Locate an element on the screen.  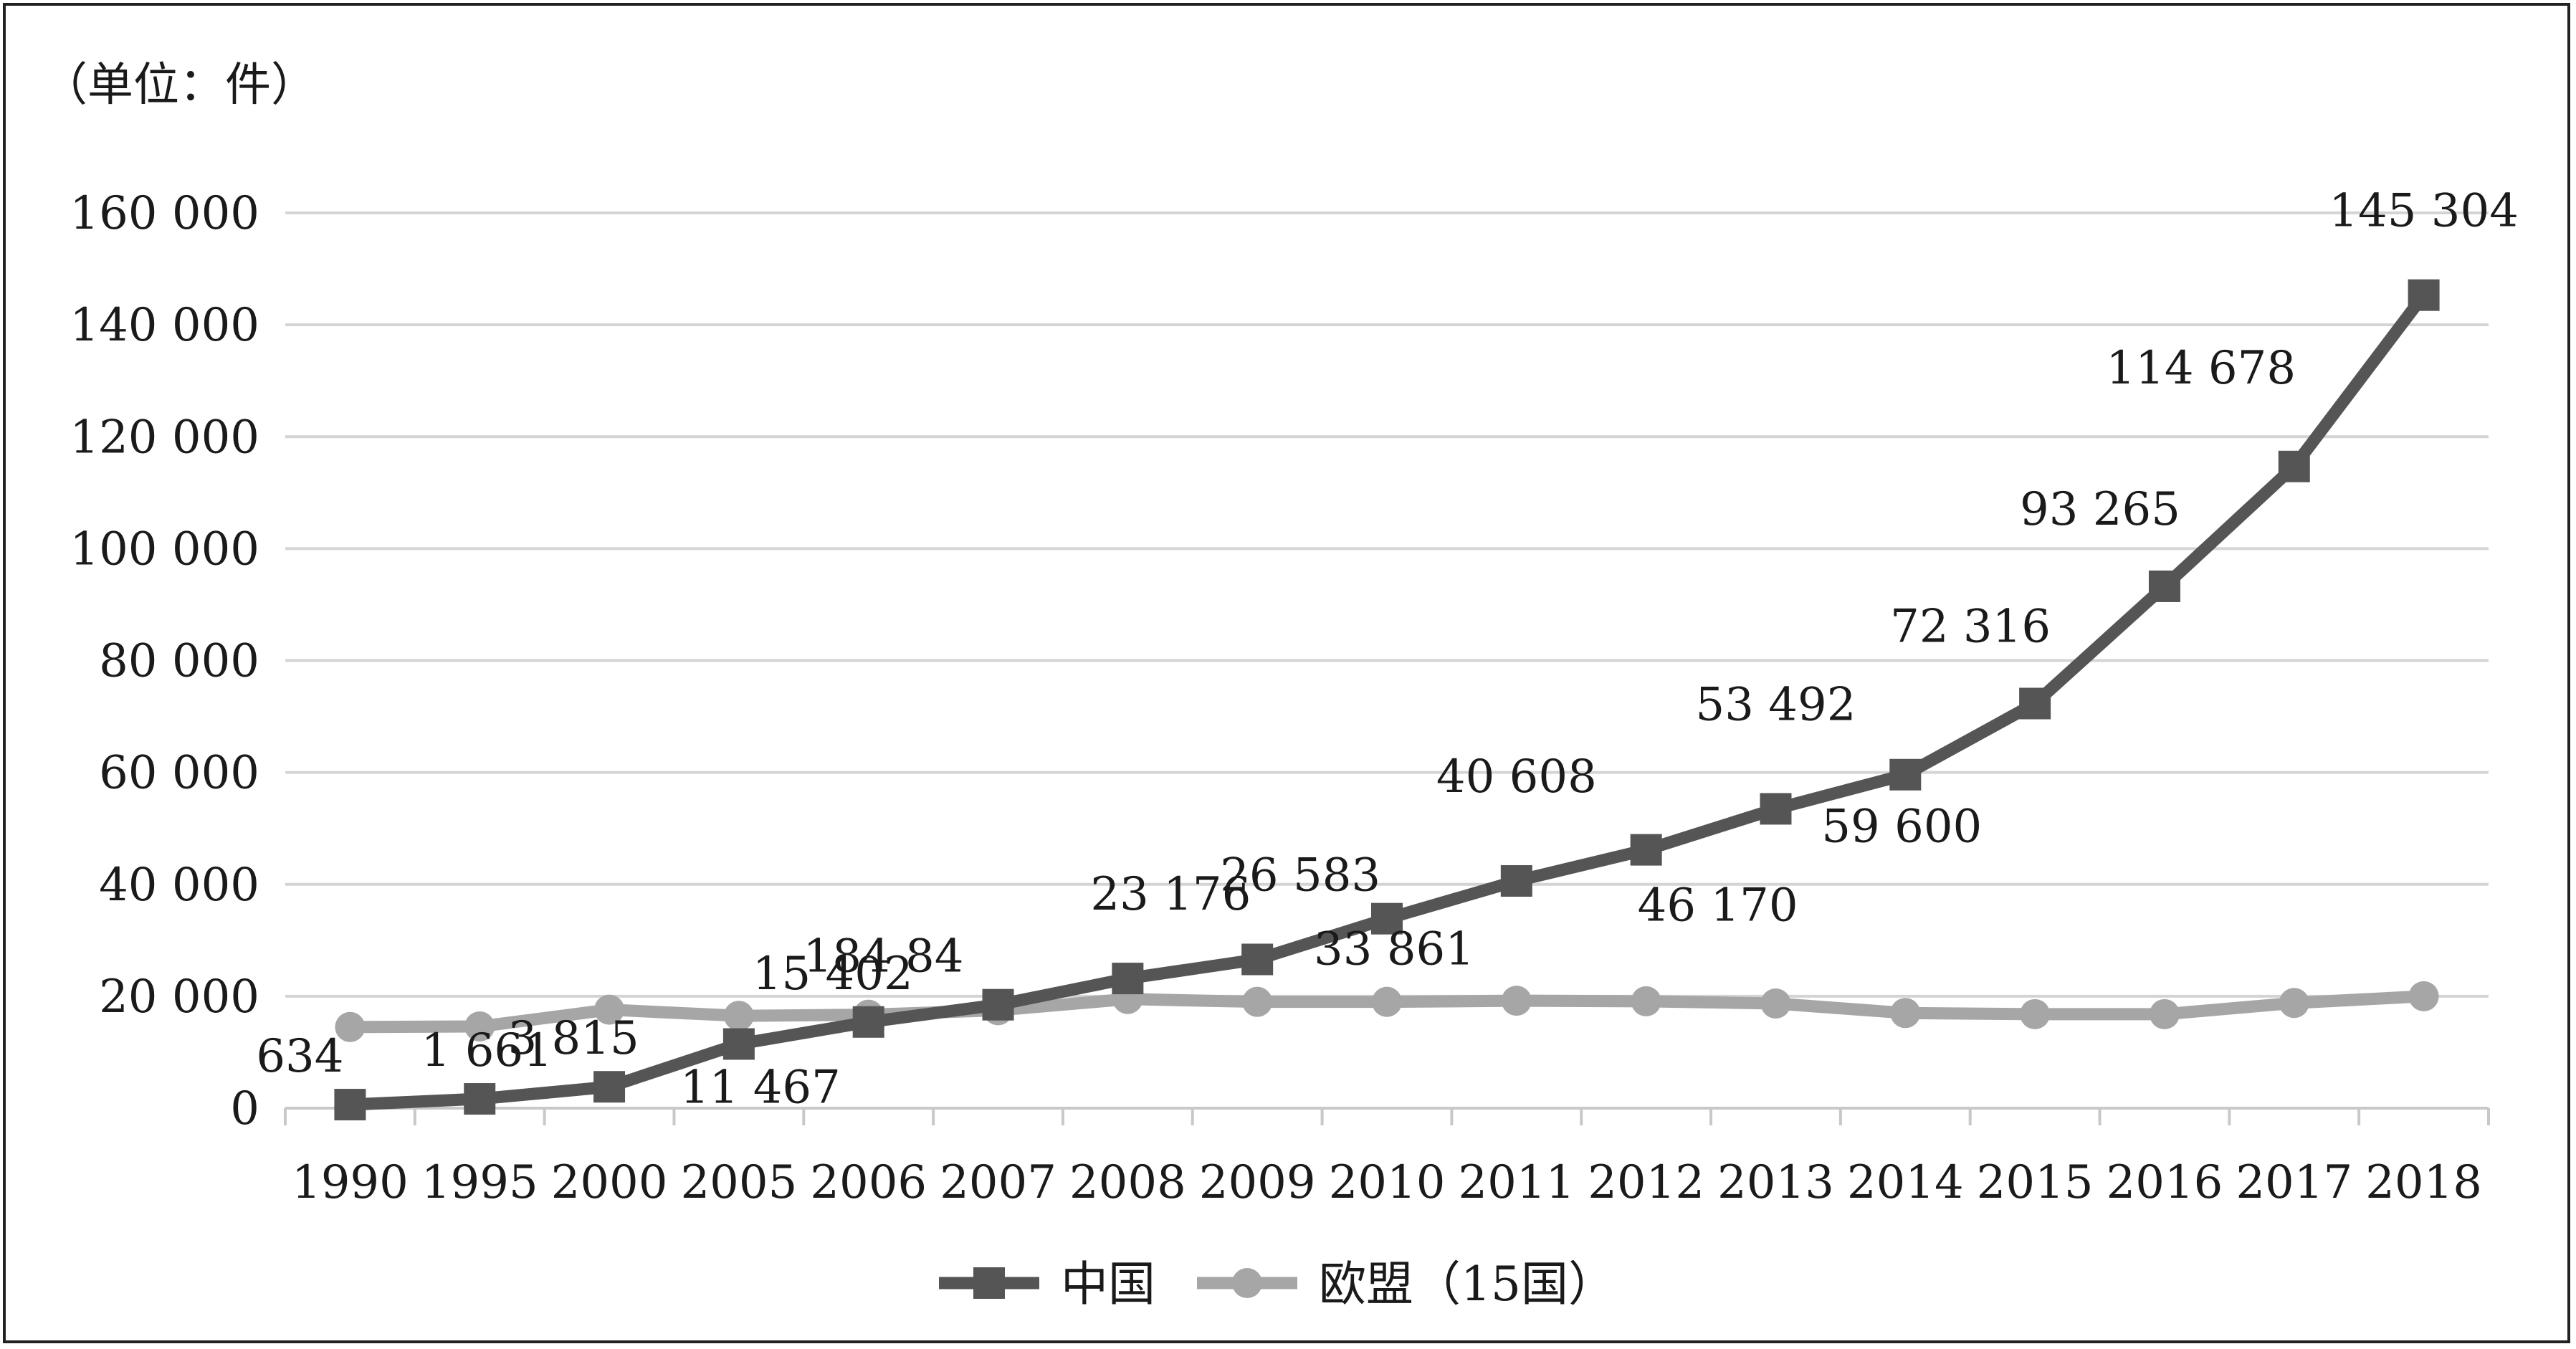
data-label: 184 84 is located at coordinates (883, 957).